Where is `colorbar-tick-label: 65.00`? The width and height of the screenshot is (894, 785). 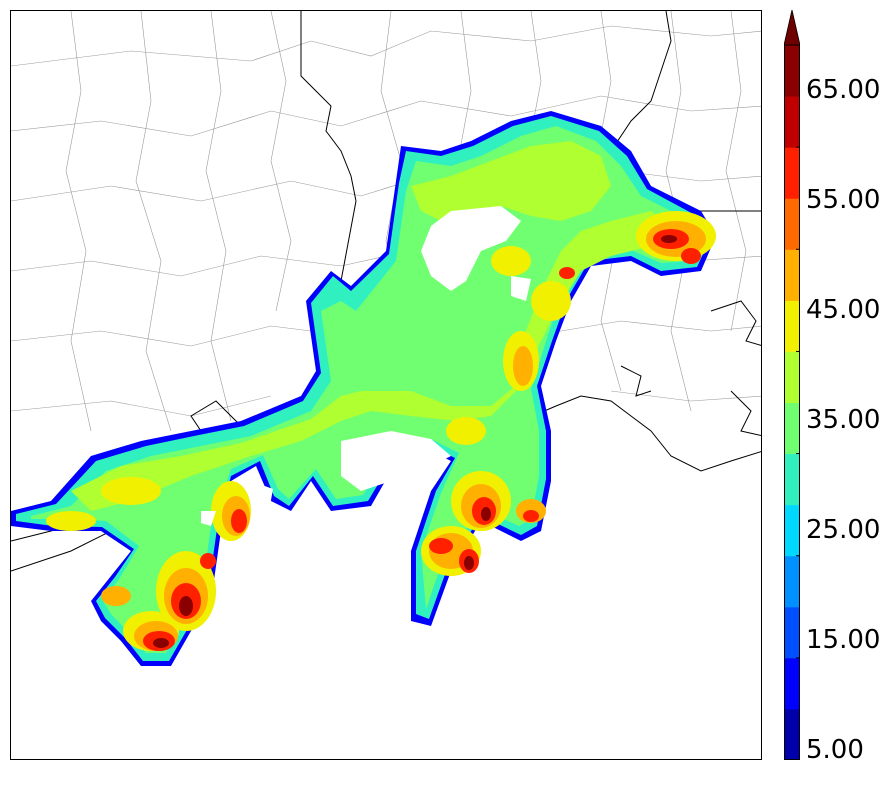 colorbar-tick-label: 65.00 is located at coordinates (843, 90).